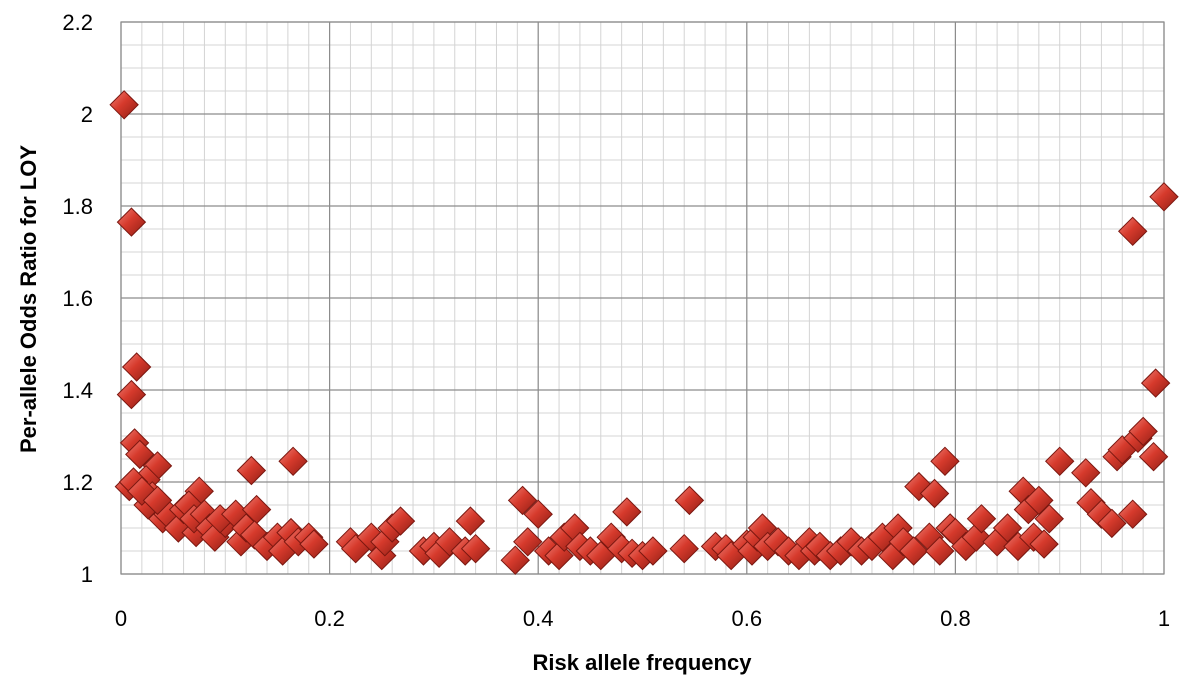 Image resolution: width=1181 pixels, height=684 pixels. I want to click on x-tick-label: 0.2, so click(329, 618).